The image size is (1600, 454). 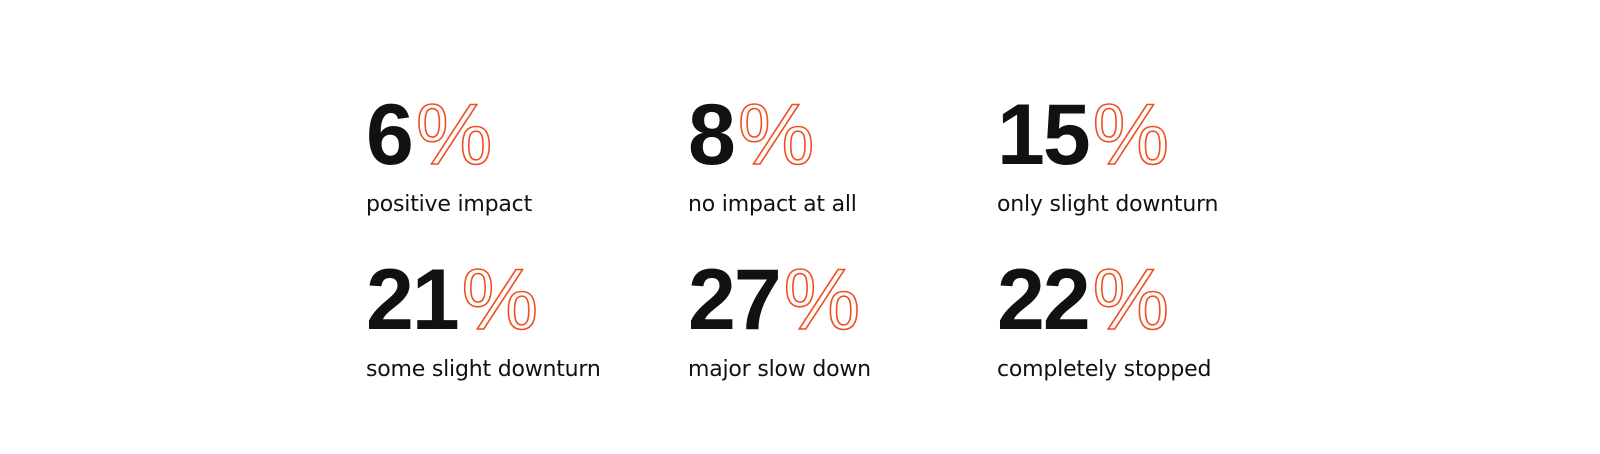 I want to click on stat-figure: 21%, so click(x=516, y=300).